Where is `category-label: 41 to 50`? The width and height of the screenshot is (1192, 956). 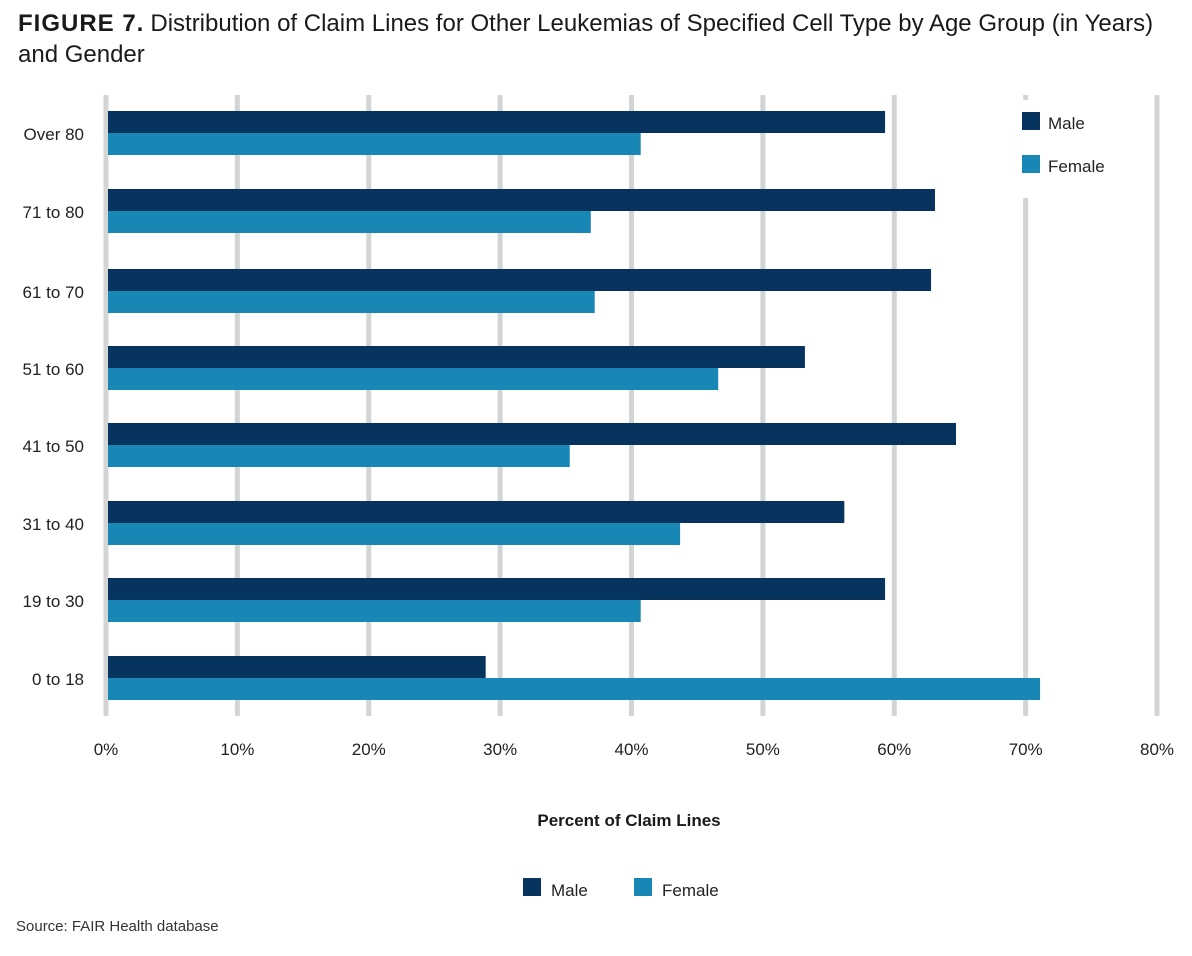 category-label: 41 to 50 is located at coordinates (53, 446).